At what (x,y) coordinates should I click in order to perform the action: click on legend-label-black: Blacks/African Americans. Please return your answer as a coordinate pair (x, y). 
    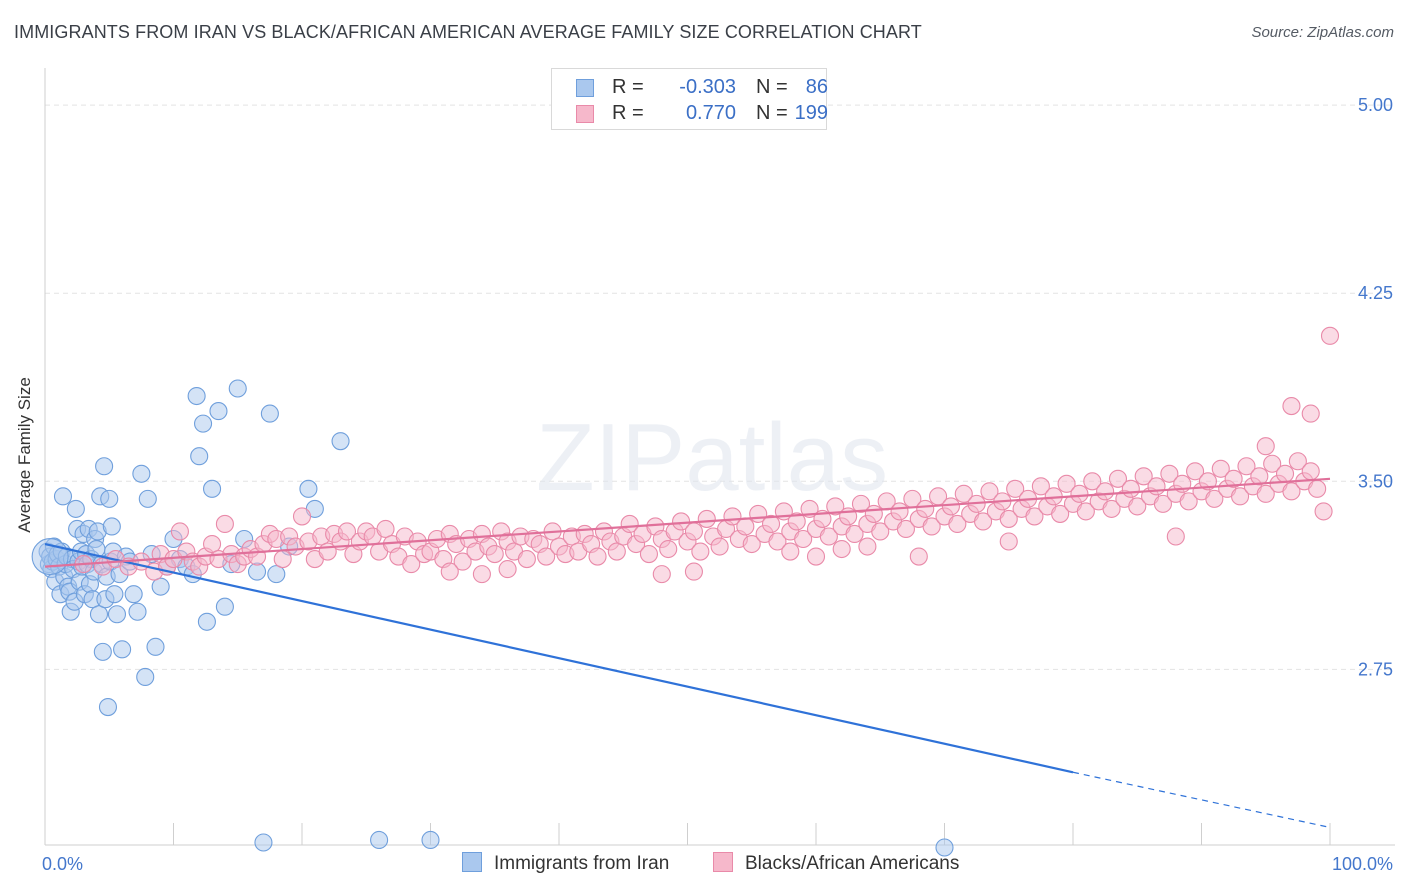
    Looking at the image, I should click on (852, 863).